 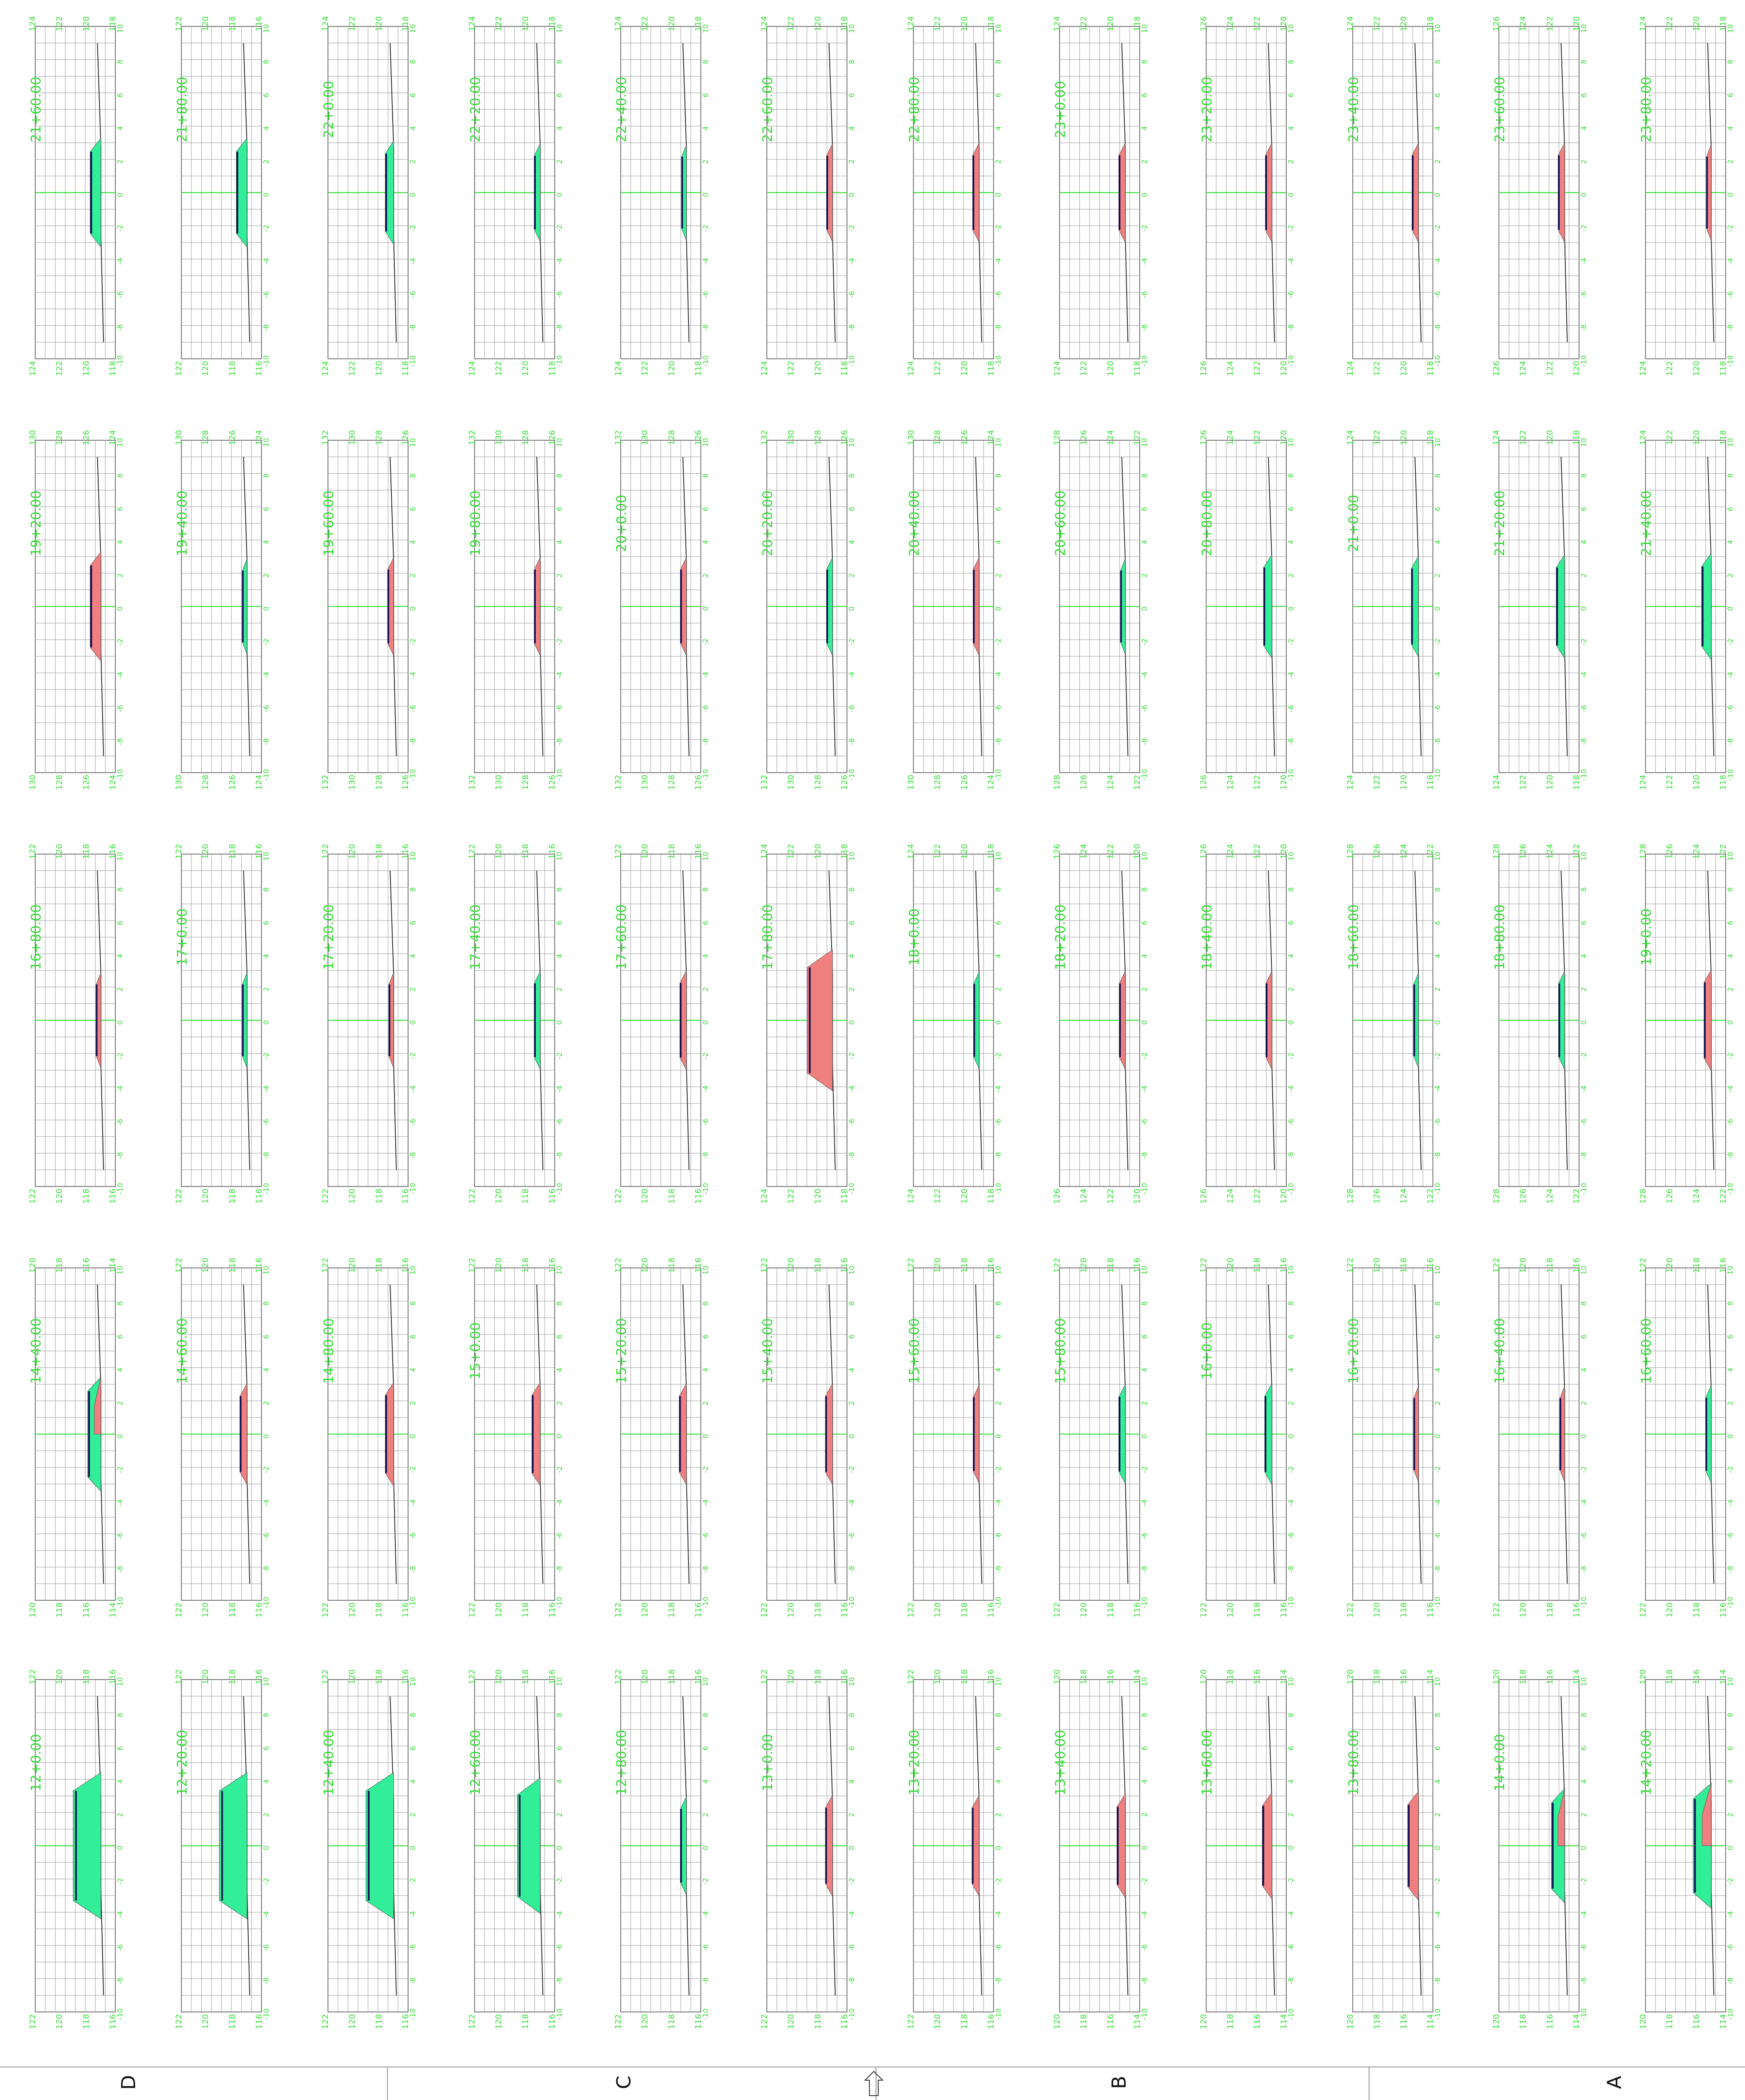 What do you see at coordinates (622, 1762) in the screenshot?
I see `station-label: 12+80.00` at bounding box center [622, 1762].